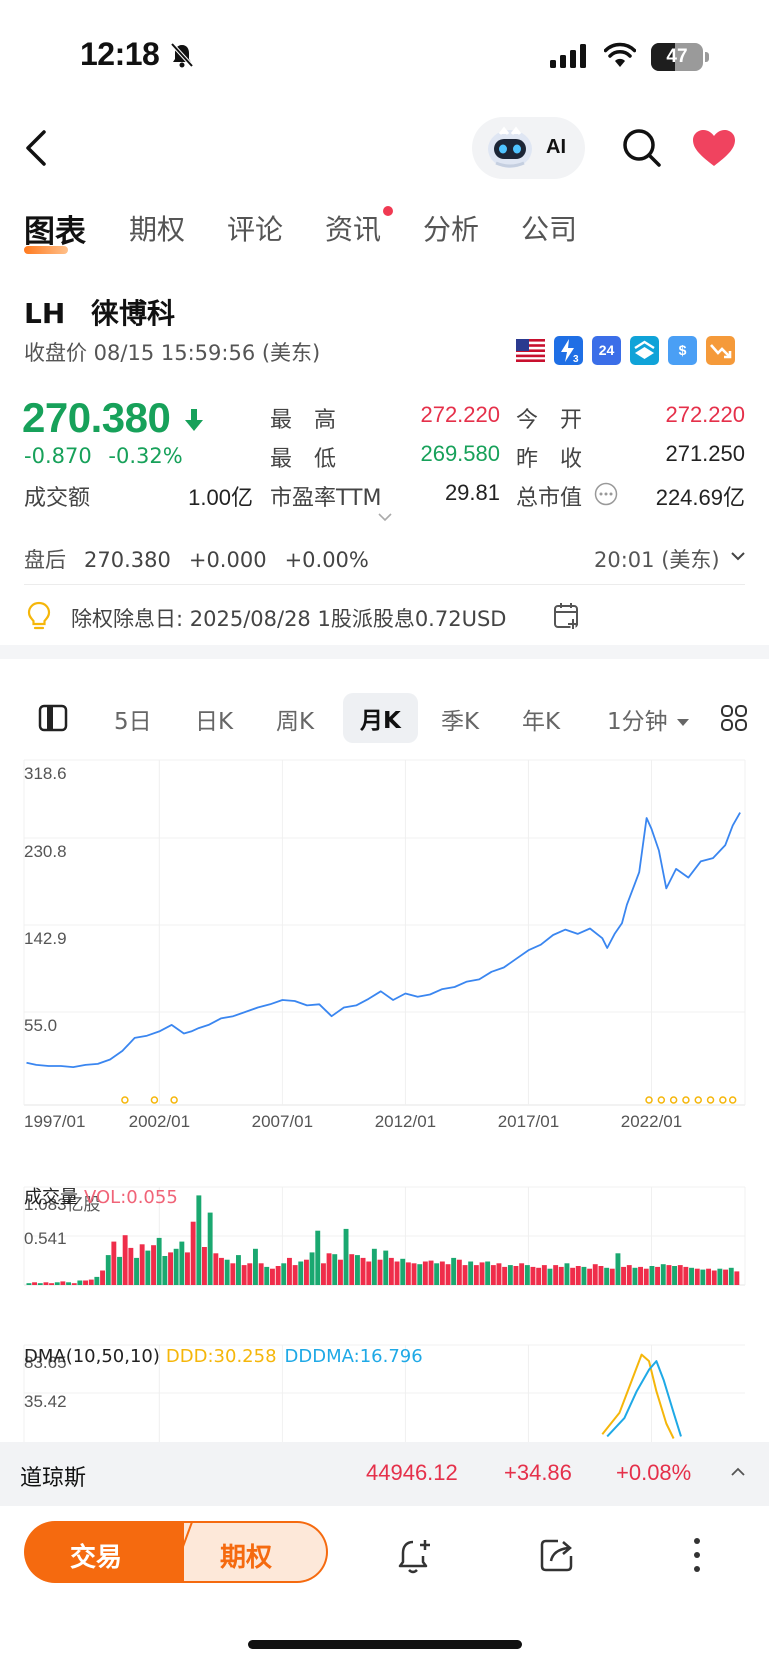 This screenshot has width=769, height=1665. Describe the element at coordinates (53, 718) in the screenshot. I see `sidebar-toggle-icon` at that location.